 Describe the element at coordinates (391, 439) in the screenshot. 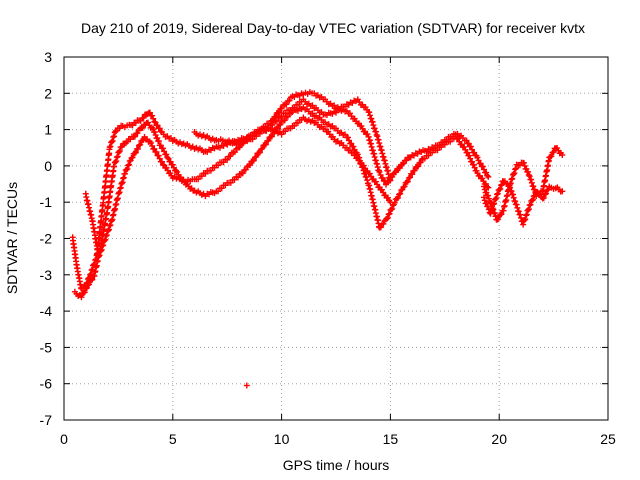

I see `x-tick-label: 15` at that location.